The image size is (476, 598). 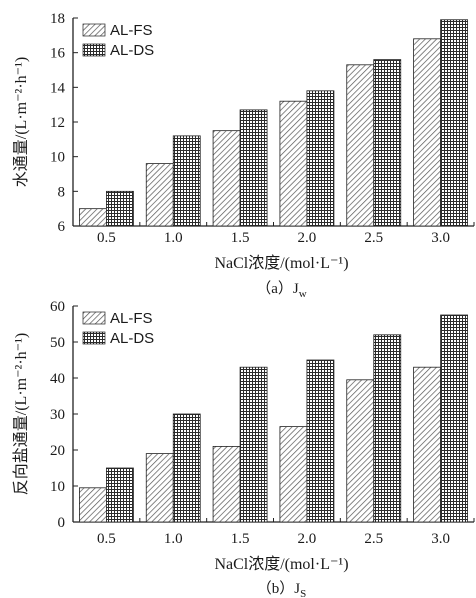 What do you see at coordinates (57, 19) in the screenshot?
I see `y-tick-label: 18` at bounding box center [57, 19].